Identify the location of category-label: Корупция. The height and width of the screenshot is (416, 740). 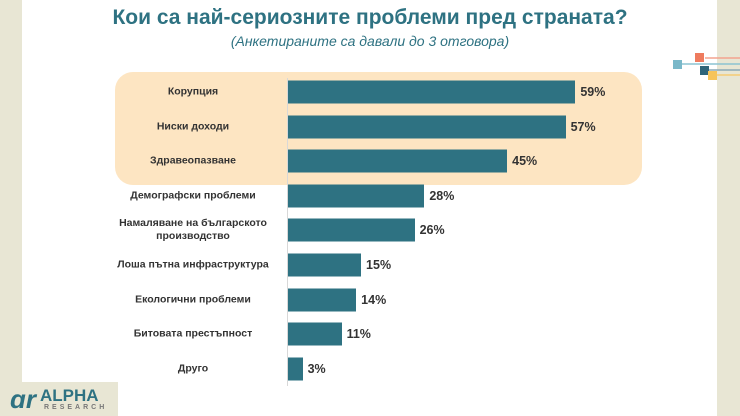
(193, 91).